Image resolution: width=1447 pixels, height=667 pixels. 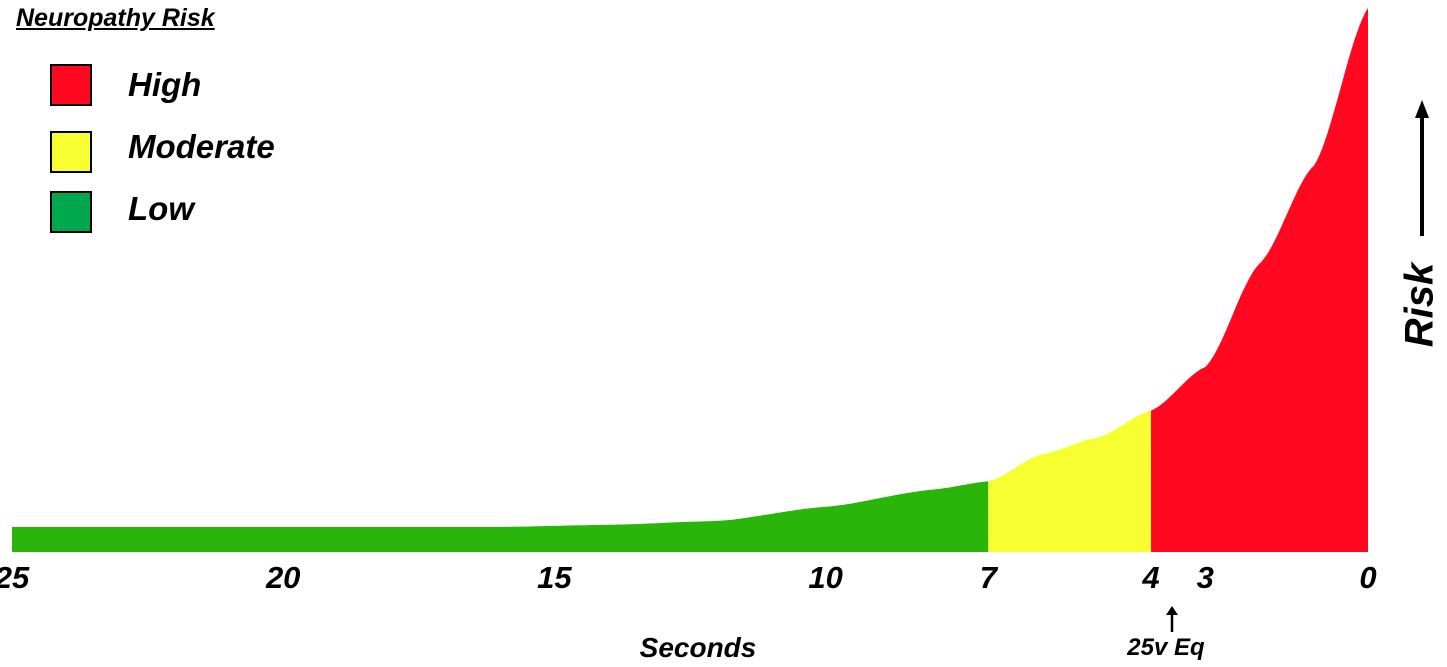 I want to click on x-tick-7: 7, so click(x=988, y=577).